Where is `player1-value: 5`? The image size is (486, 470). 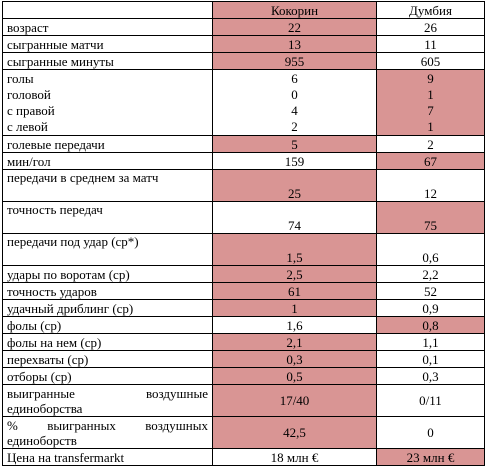 player1-value: 5 is located at coordinates (294, 144).